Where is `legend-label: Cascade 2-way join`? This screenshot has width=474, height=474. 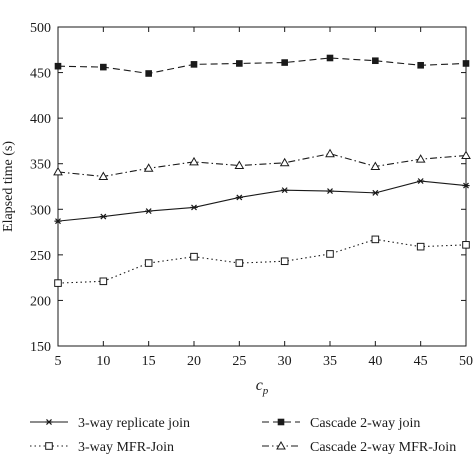 legend-label: Cascade 2-way join is located at coordinates (365, 423).